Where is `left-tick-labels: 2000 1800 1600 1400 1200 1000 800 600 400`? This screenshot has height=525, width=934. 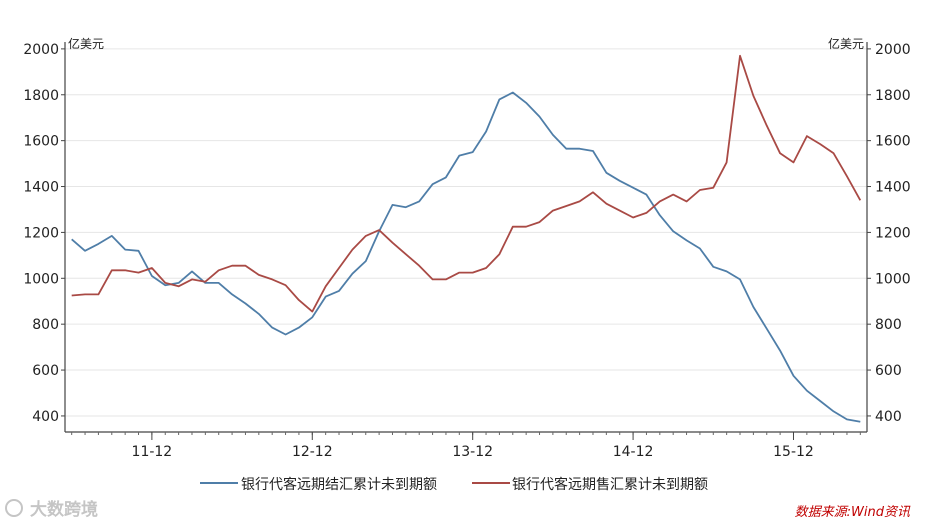 left-tick-labels: 2000 1800 1600 1400 1200 1000 800 600 400 is located at coordinates (44, 233).